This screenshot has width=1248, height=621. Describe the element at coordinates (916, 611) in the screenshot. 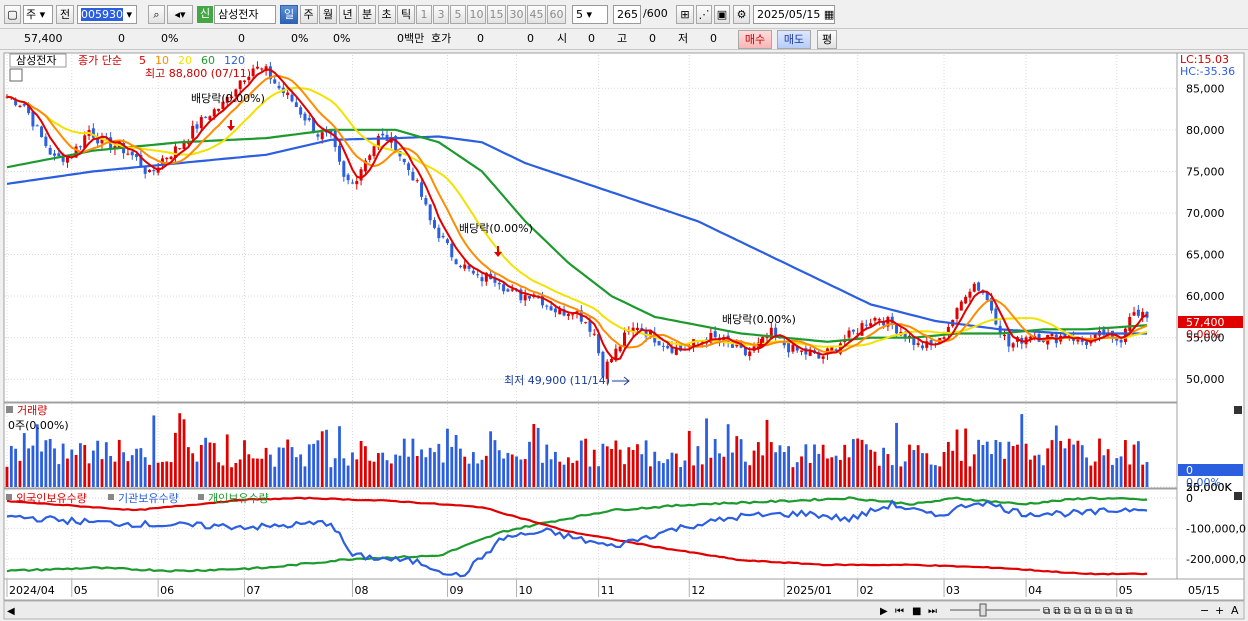

I see `stop-icon: ■` at that location.